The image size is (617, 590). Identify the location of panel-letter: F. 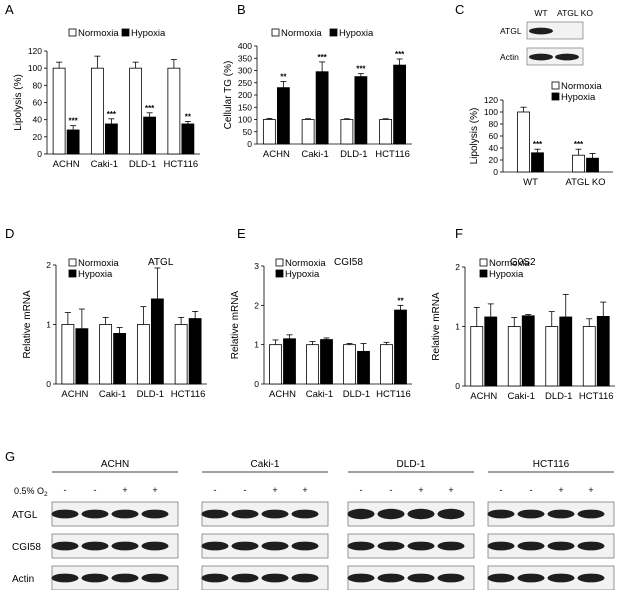
(459, 233).